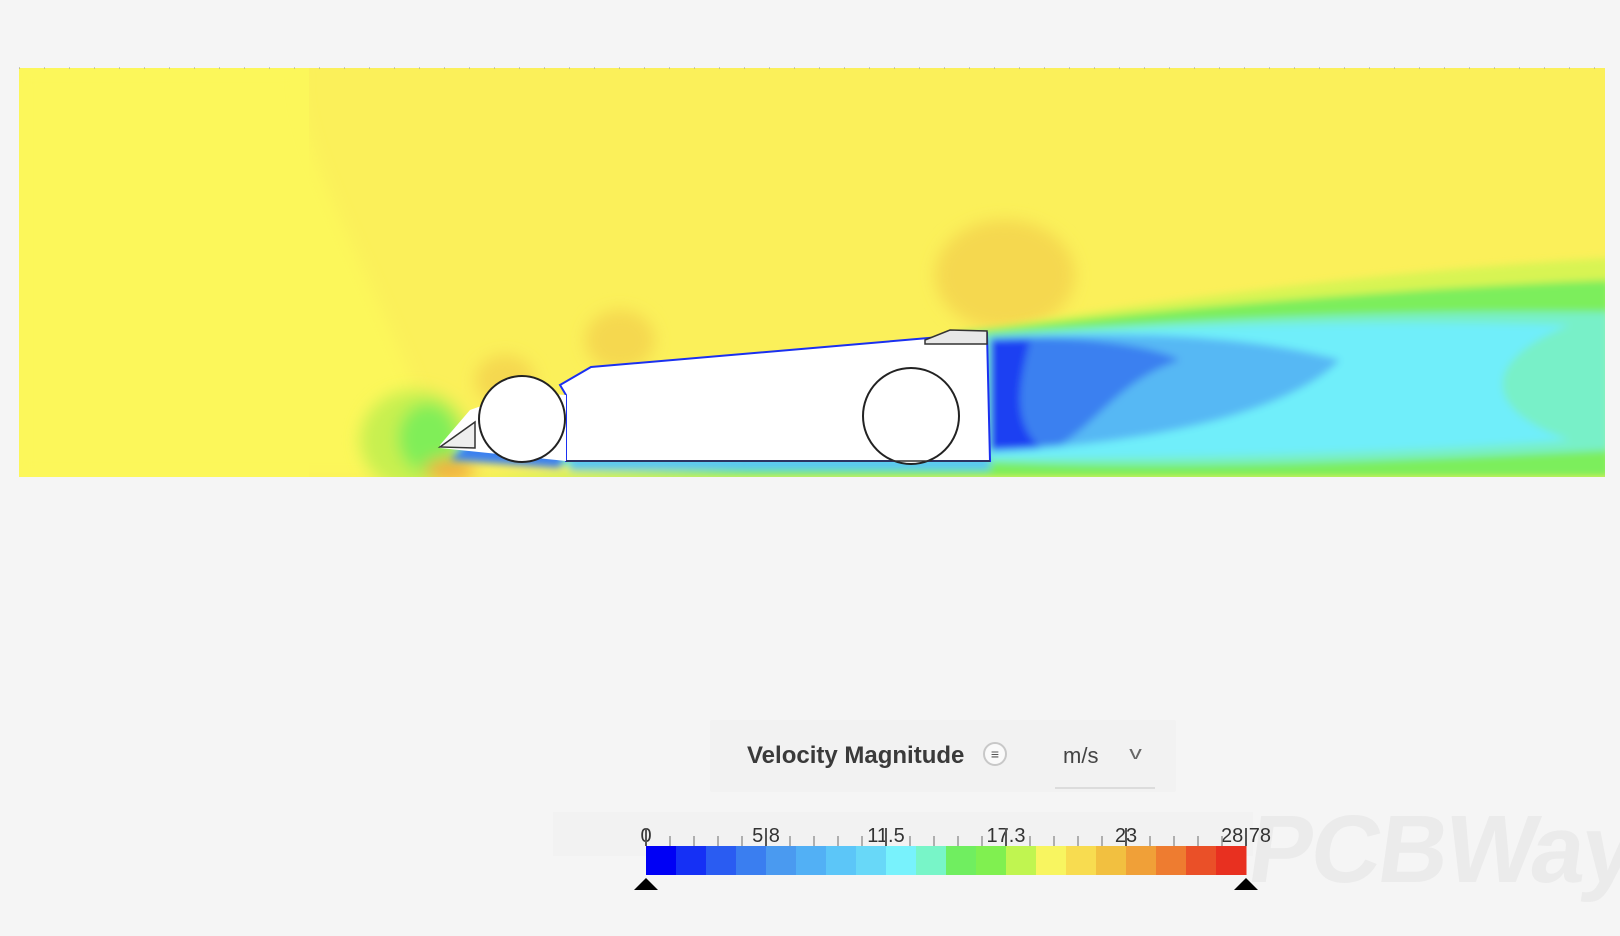 This screenshot has width=1620, height=936. Describe the element at coordinates (995, 754) in the screenshot. I see `menu-lines-icon: ≡` at that location.